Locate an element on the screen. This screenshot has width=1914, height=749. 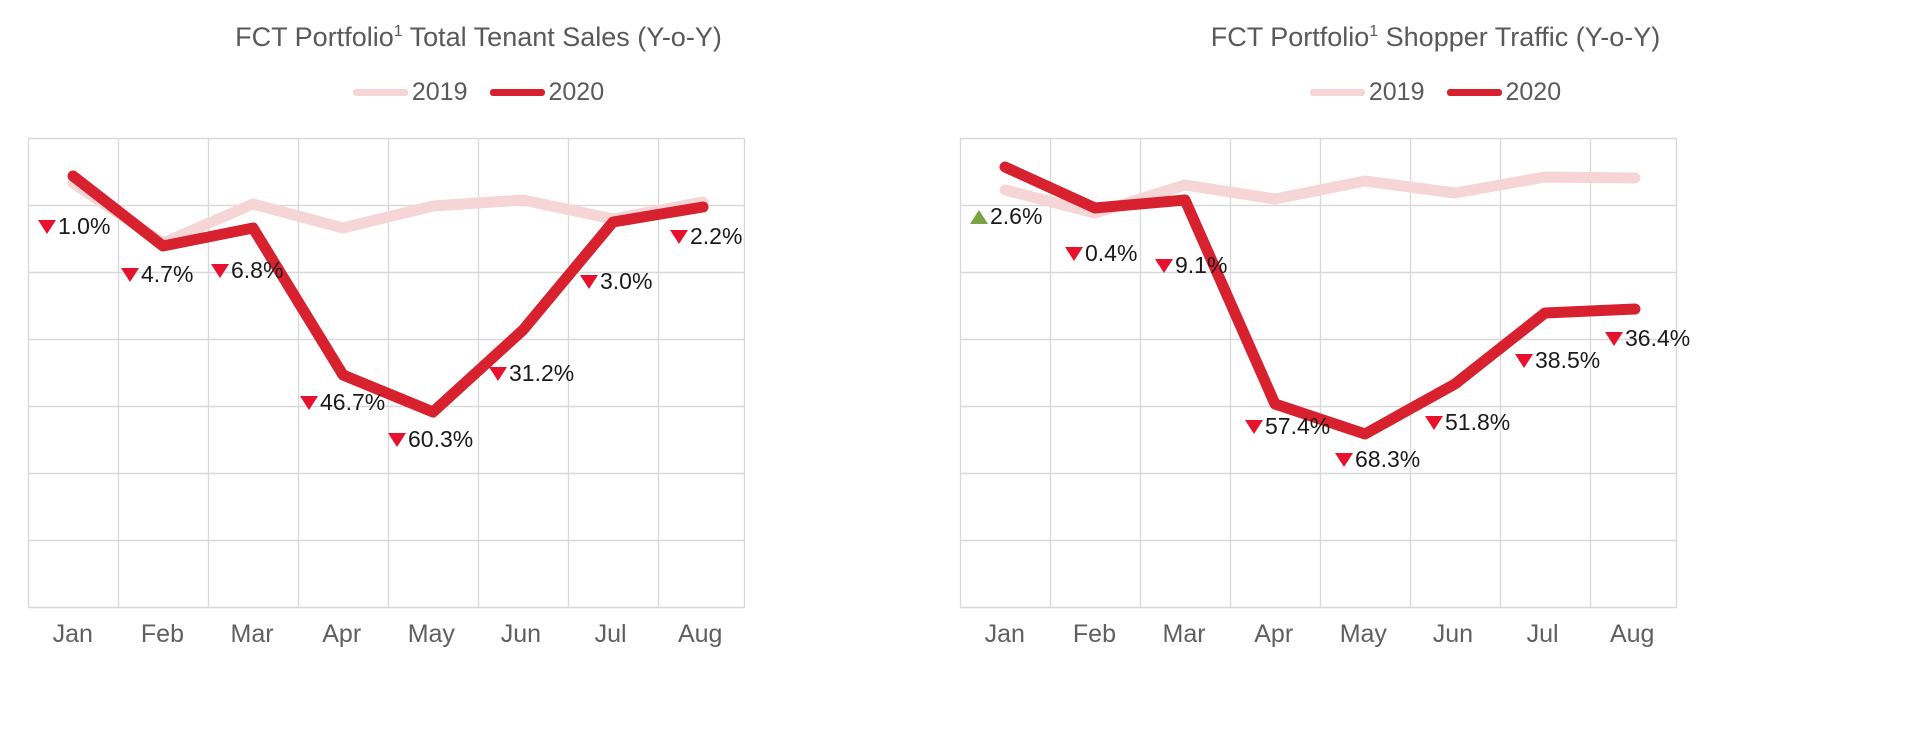
data-label-value: 2.6% is located at coordinates (1016, 216).